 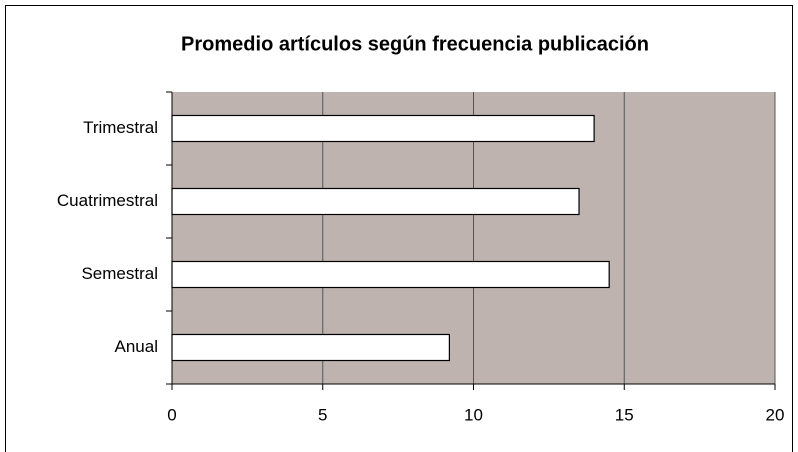 I want to click on x-tick-label: 0, so click(x=171, y=414).